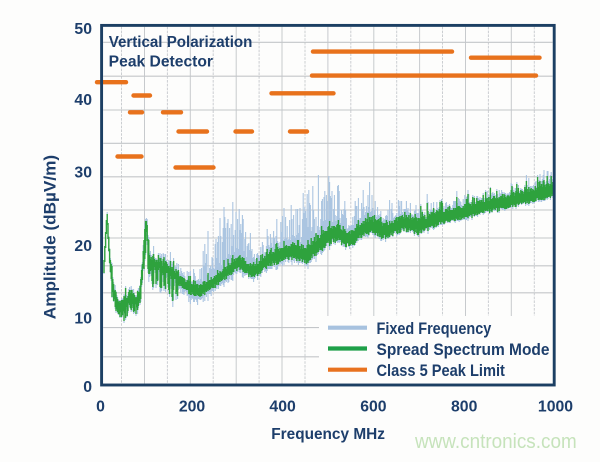 Image resolution: width=600 pixels, height=462 pixels. What do you see at coordinates (83, 173) in the screenshot?
I see `svg-text: 30` at bounding box center [83, 173].